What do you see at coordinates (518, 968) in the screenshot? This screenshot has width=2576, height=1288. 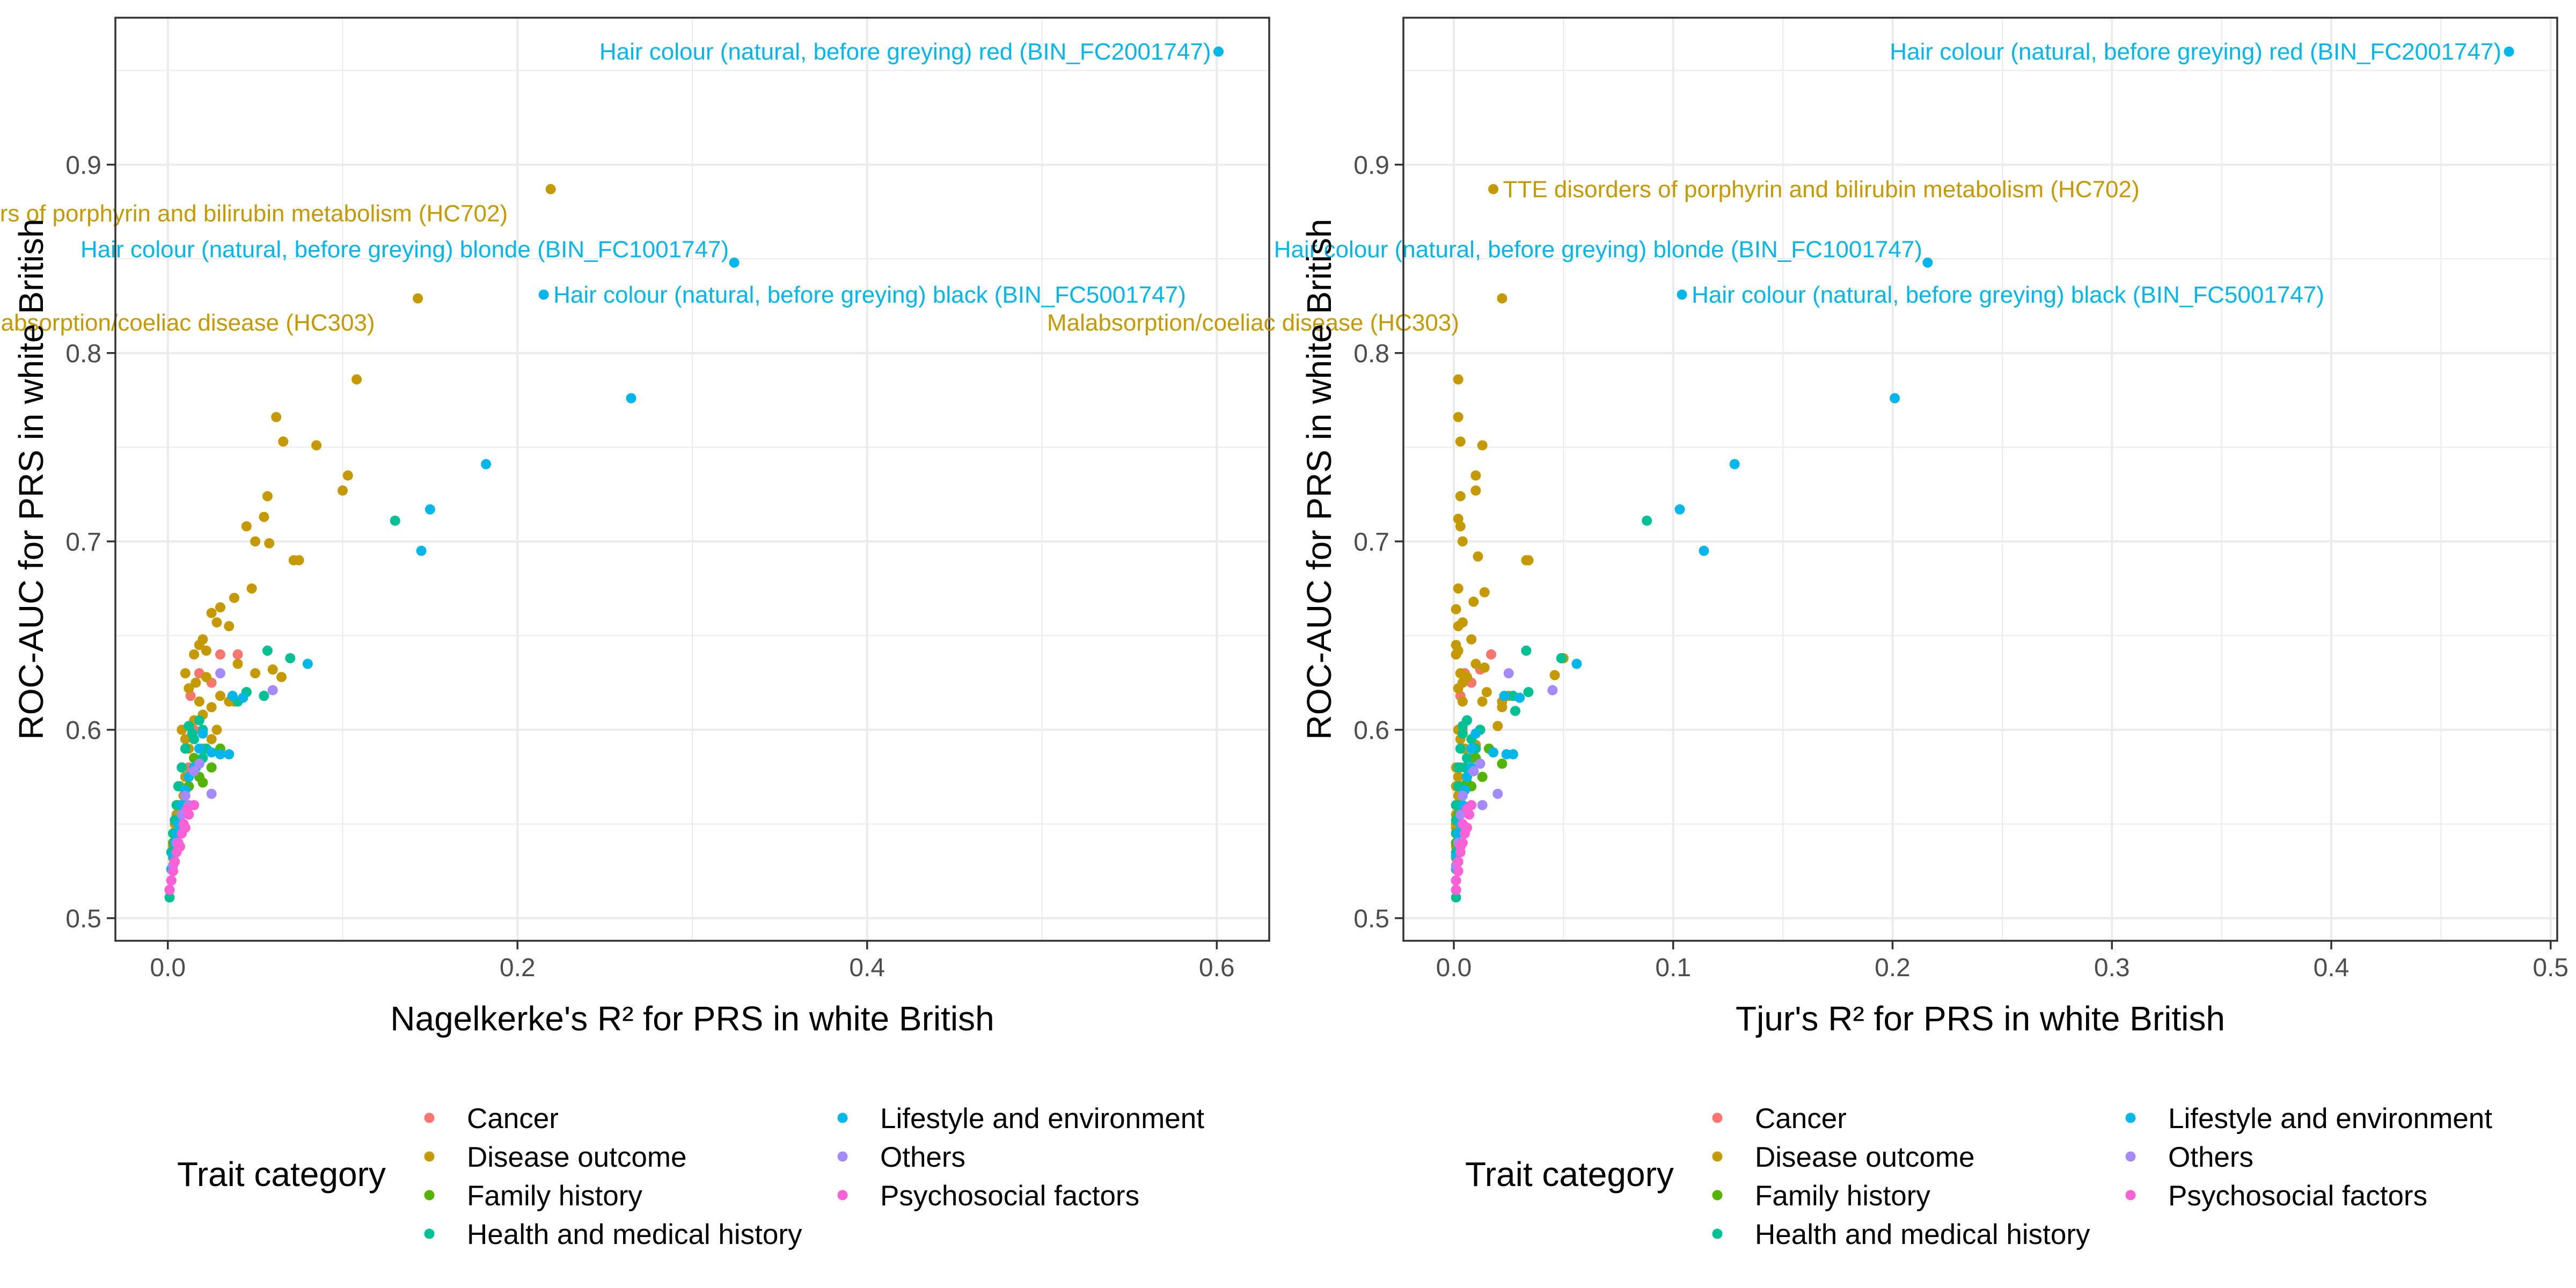 I see `x-tick-label: 0.2` at bounding box center [518, 968].